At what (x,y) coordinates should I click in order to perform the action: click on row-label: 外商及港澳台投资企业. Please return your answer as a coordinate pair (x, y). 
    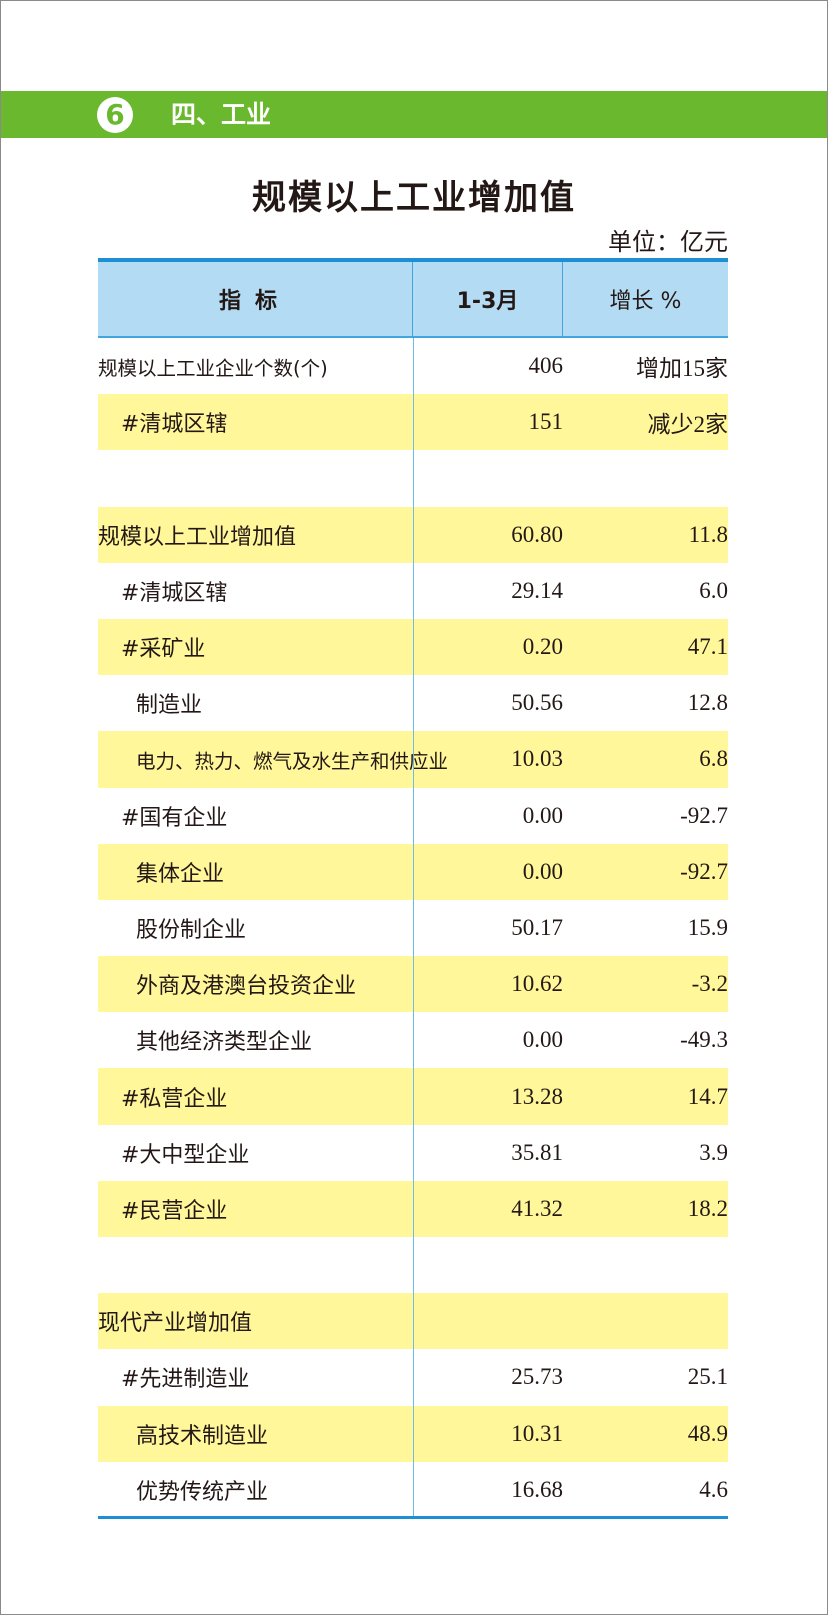
    Looking at the image, I should click on (246, 987).